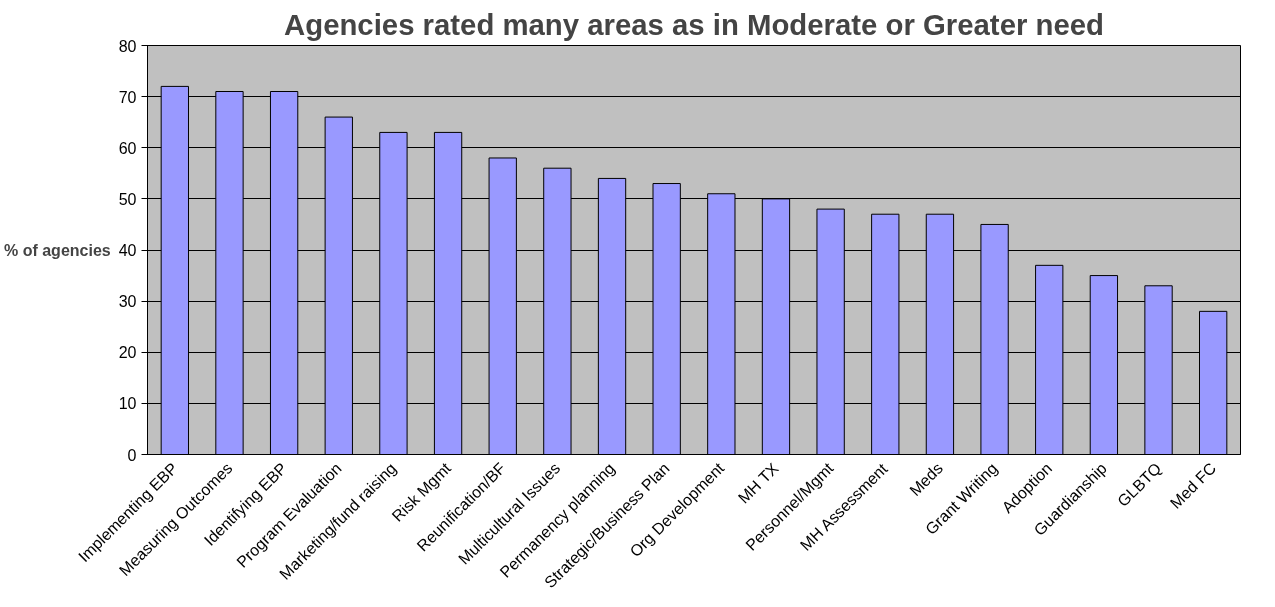 This screenshot has width=1275, height=607. What do you see at coordinates (127, 250) in the screenshot?
I see `y-tick-label: 40` at bounding box center [127, 250].